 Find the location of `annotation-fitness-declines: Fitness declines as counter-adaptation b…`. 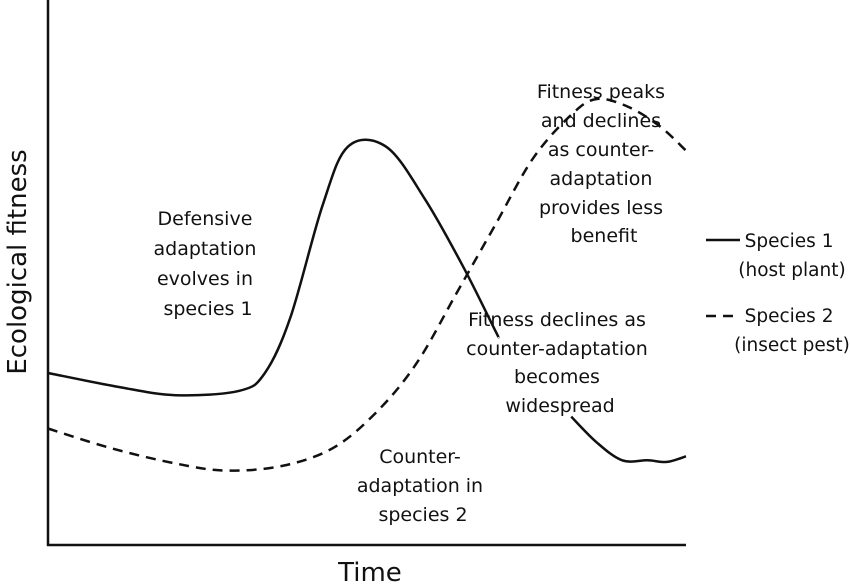

annotation-fitness-declines: Fitness declines as counter-adaptation b… is located at coordinates (560, 363).